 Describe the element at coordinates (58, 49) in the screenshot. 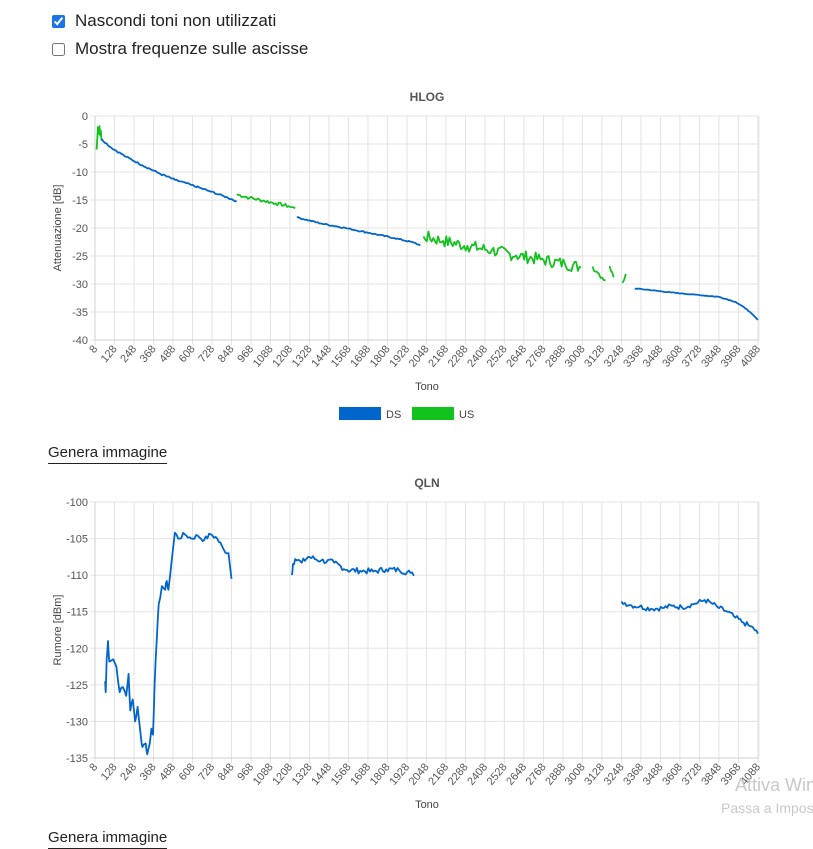

I see `show-frequencies-checkbox` at that location.